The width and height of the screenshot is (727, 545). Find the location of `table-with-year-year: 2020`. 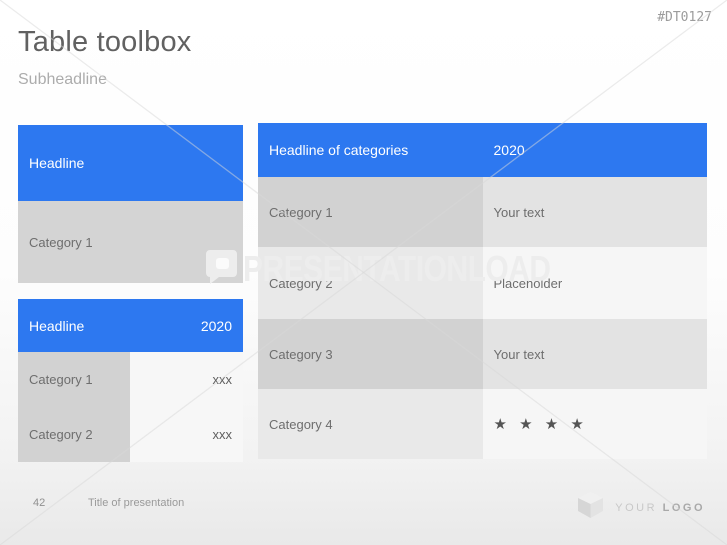

table-with-year-year: 2020 is located at coordinates (216, 325).